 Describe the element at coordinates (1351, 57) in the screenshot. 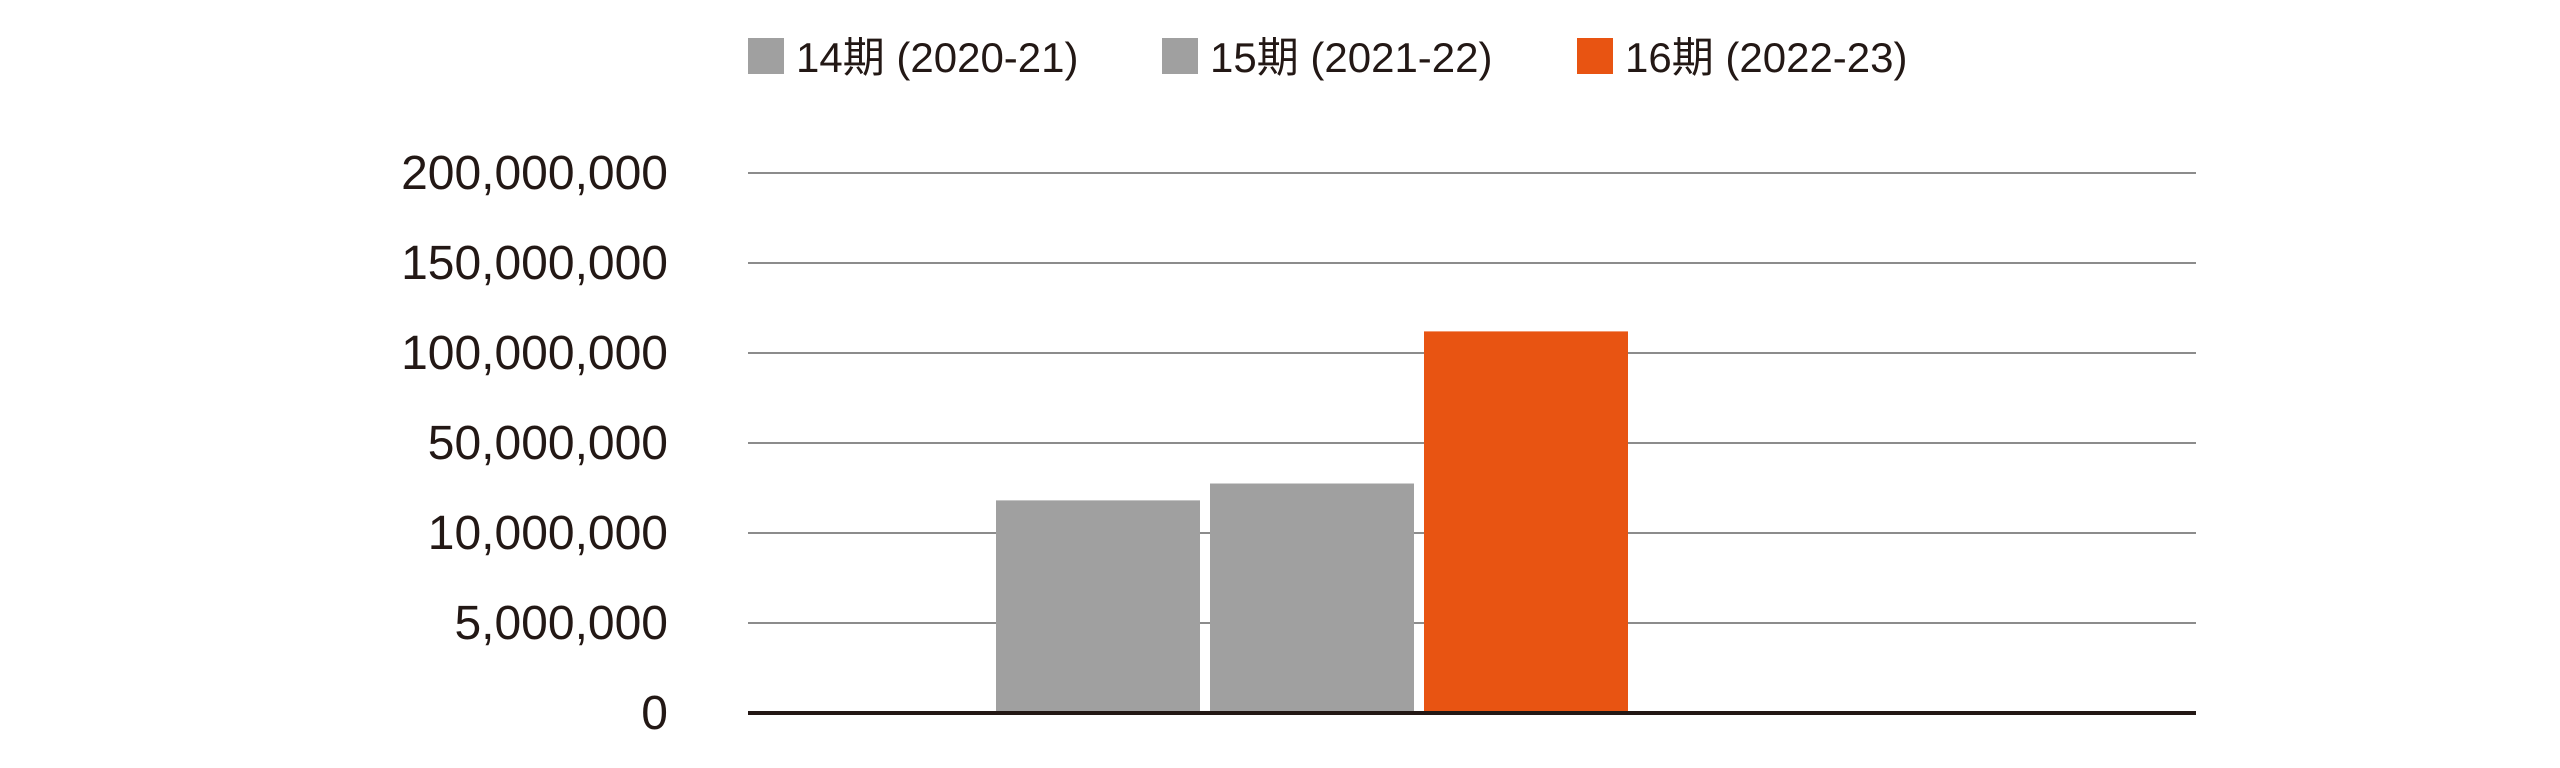

I see `legend-label: 15期 (2021-22)` at that location.